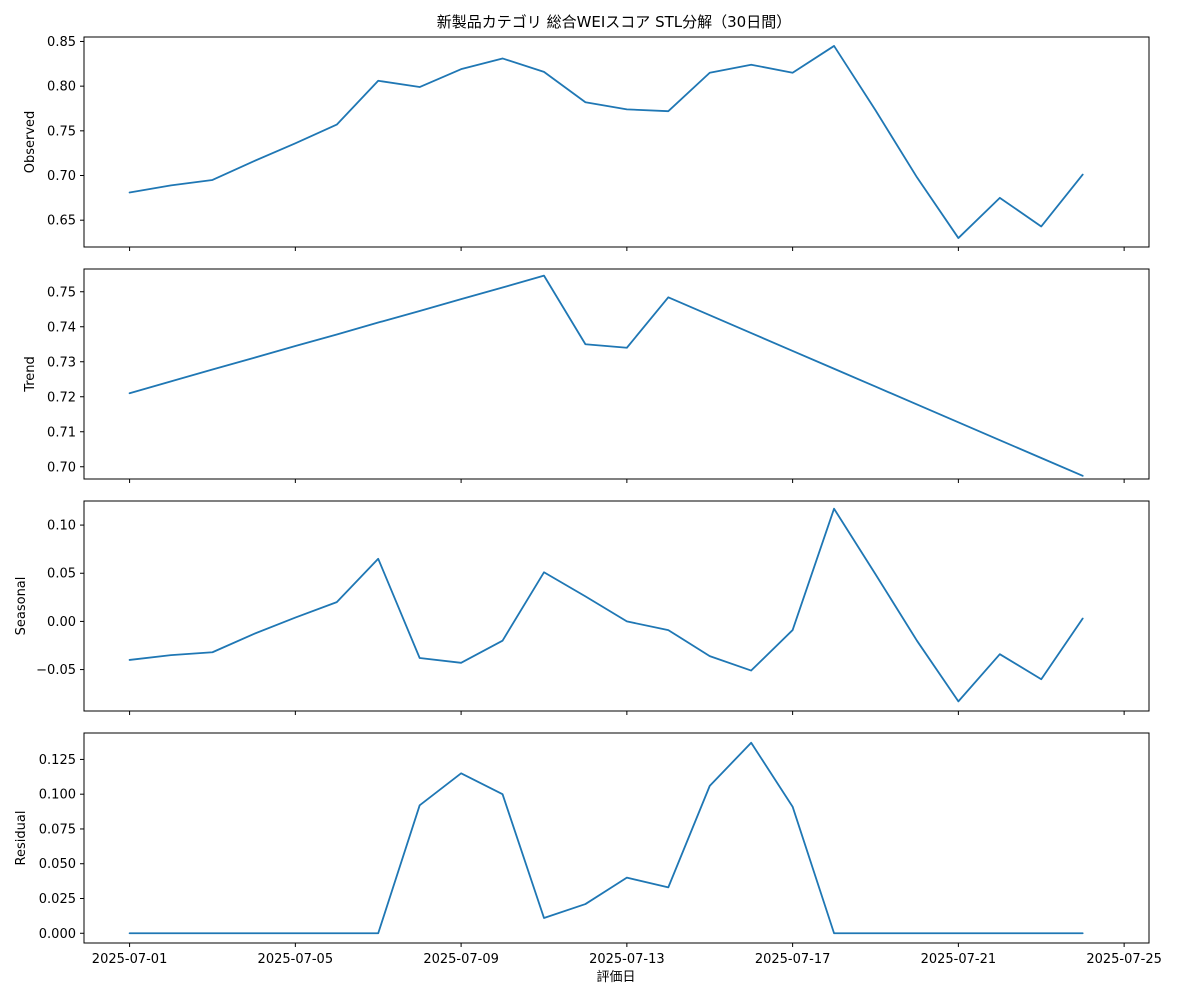 This screenshot has width=1200, height=1000. What do you see at coordinates (615, 977) in the screenshot?
I see `x-axis-label: 評価日` at bounding box center [615, 977].